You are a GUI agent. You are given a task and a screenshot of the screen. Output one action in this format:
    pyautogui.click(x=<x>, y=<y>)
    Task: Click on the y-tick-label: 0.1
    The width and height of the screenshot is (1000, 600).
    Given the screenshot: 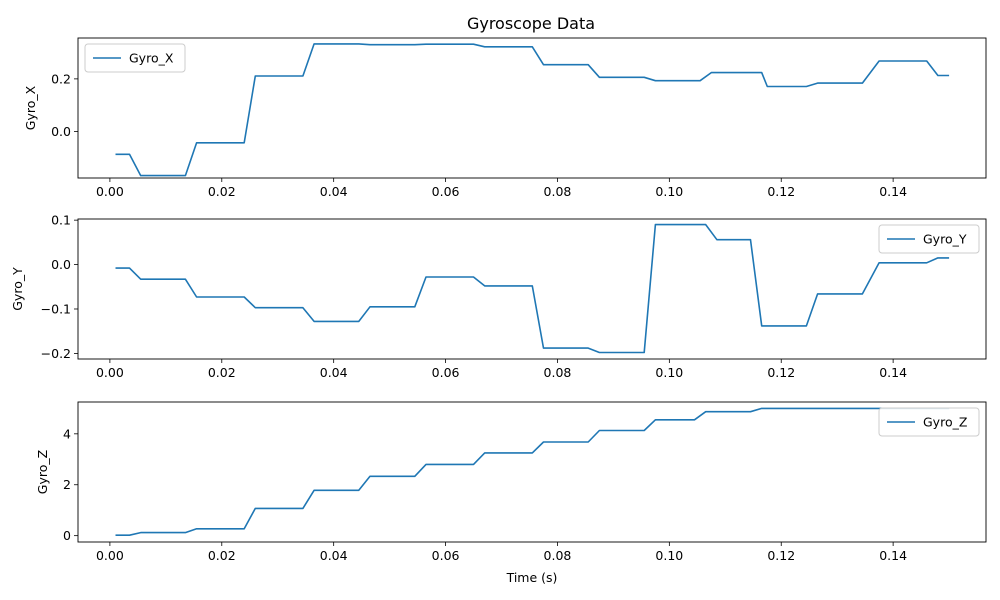 What is the action you would take?
    pyautogui.click(x=61, y=220)
    